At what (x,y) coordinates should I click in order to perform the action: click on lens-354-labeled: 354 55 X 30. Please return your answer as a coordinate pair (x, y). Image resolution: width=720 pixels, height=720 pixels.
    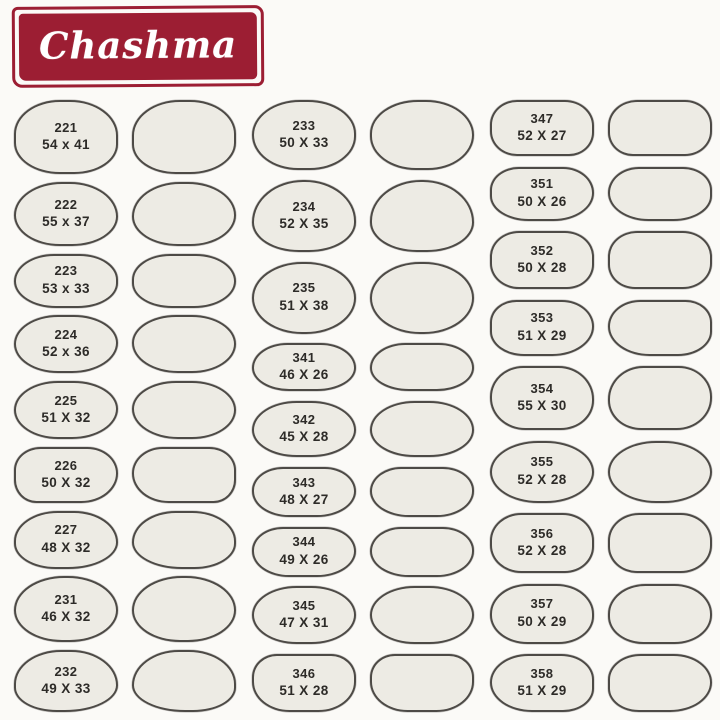
    Looking at the image, I should click on (542, 398).